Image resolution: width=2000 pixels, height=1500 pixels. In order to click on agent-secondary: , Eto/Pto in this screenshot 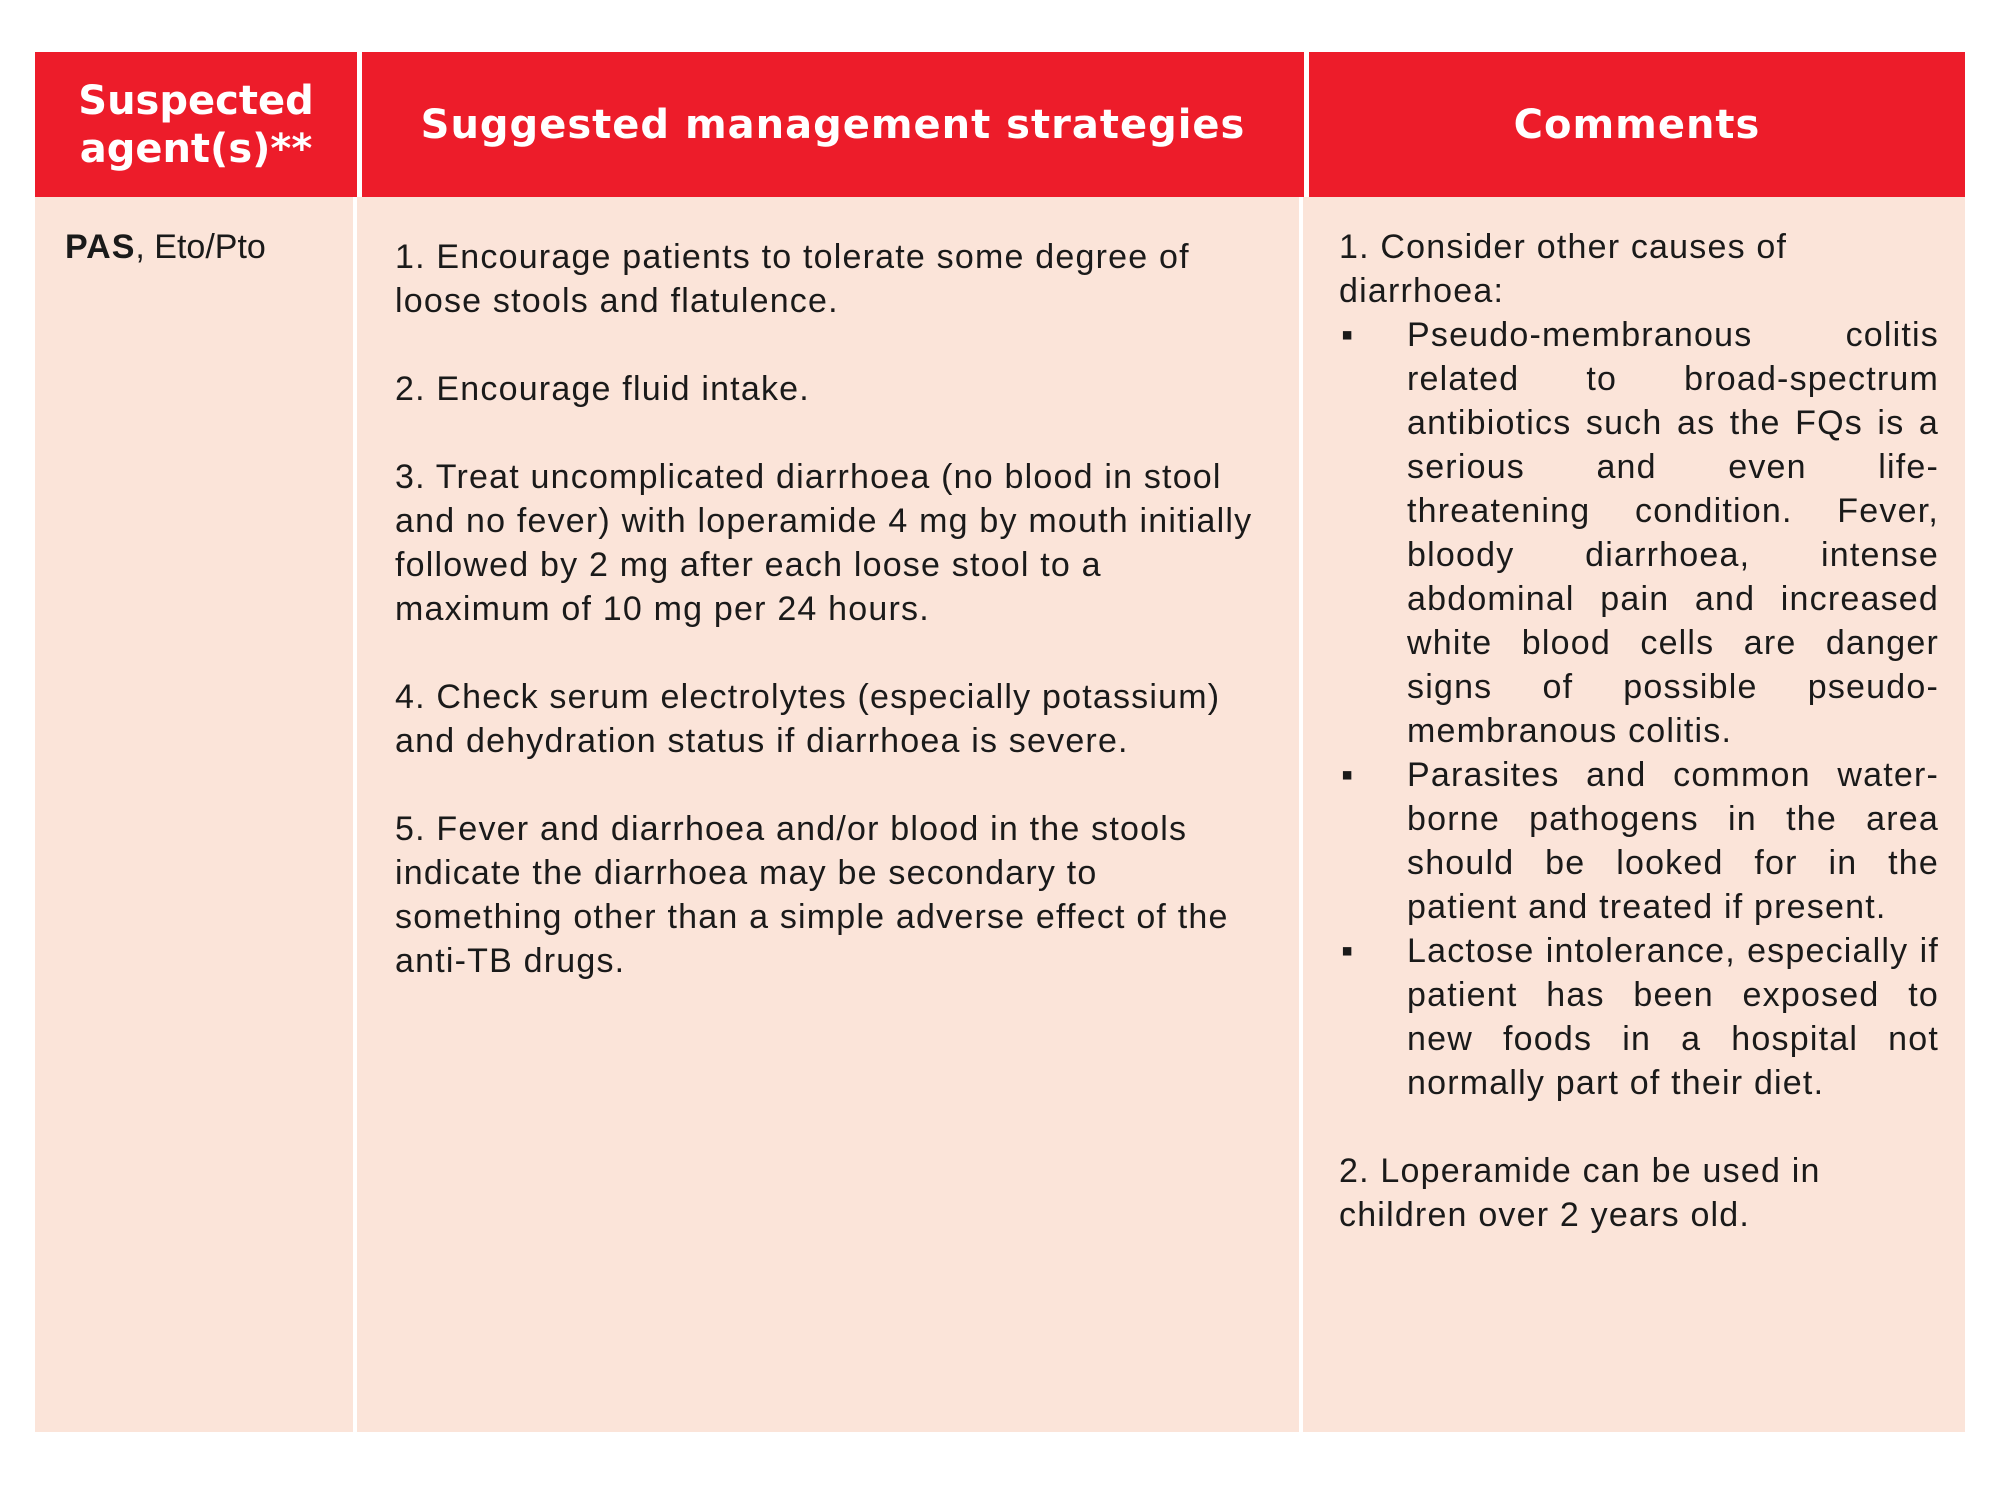, I will do `click(200, 247)`.